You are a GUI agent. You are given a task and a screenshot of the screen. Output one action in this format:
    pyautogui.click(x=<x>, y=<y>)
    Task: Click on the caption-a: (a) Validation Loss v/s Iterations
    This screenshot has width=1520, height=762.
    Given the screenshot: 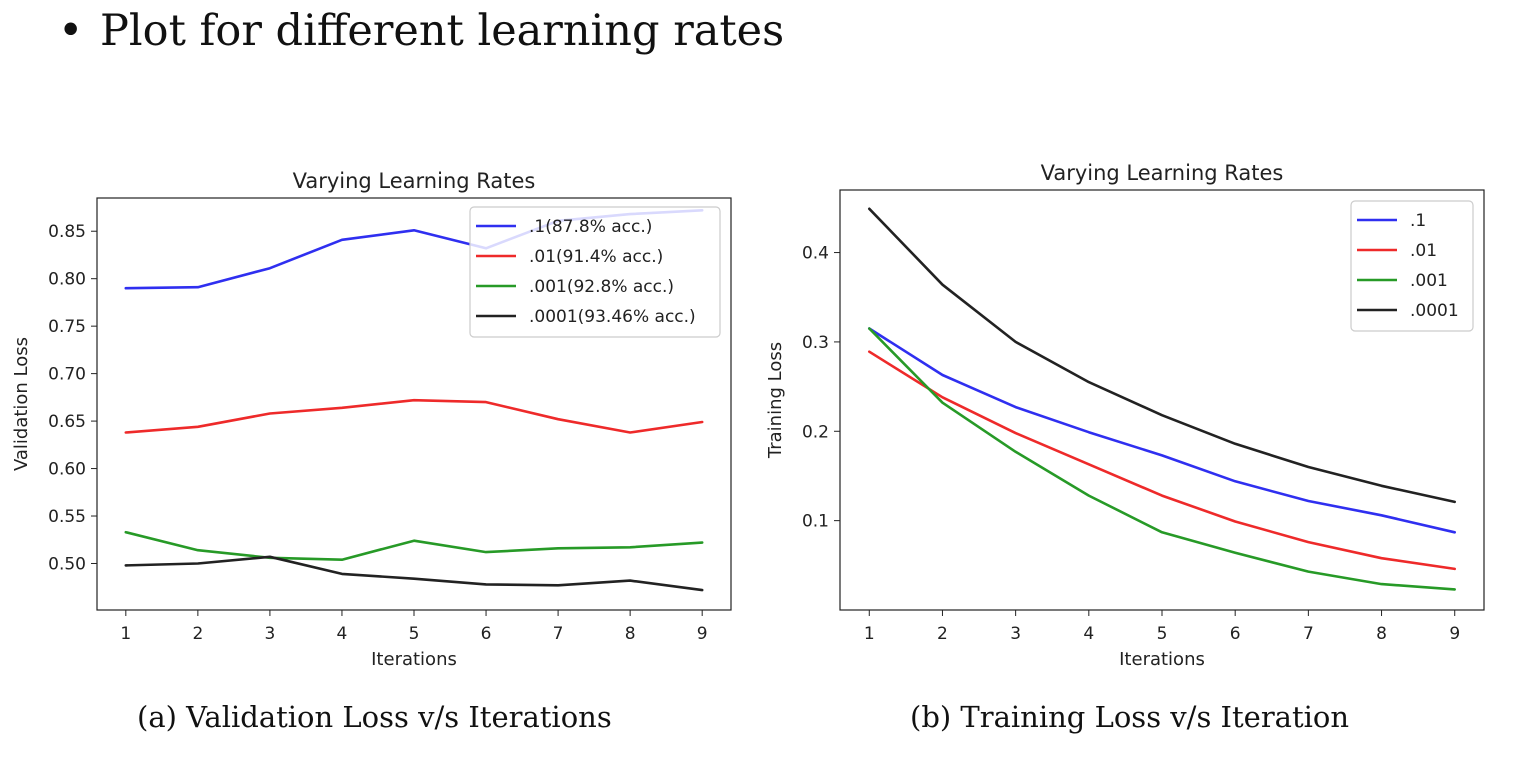 What is the action you would take?
    pyautogui.click(x=374, y=717)
    